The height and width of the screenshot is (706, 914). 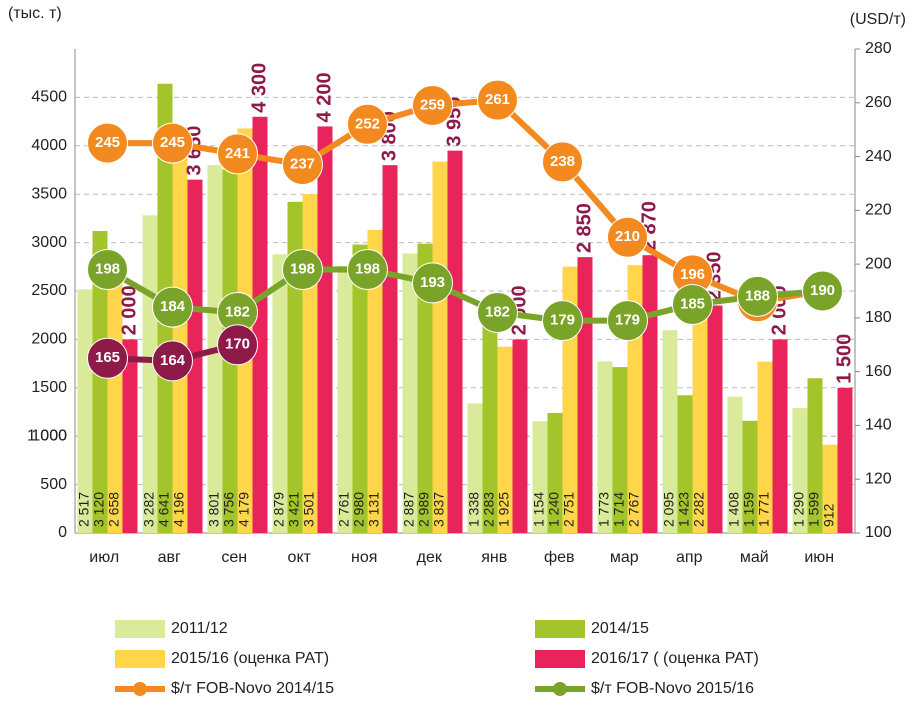 I want to click on y2-tick-label: 160, so click(x=878, y=371).